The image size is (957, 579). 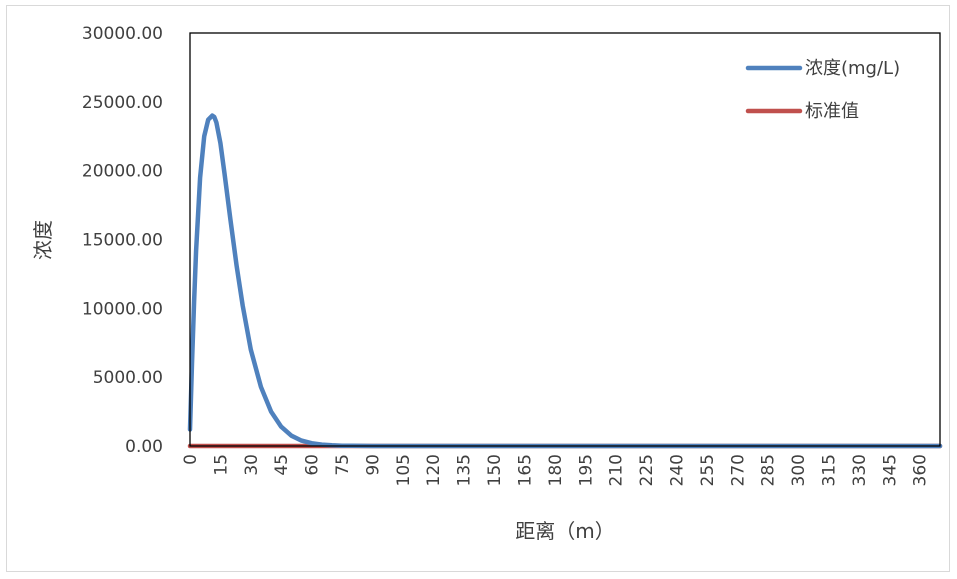 What do you see at coordinates (495, 470) in the screenshot?
I see `x-tick-label: 150` at bounding box center [495, 470].